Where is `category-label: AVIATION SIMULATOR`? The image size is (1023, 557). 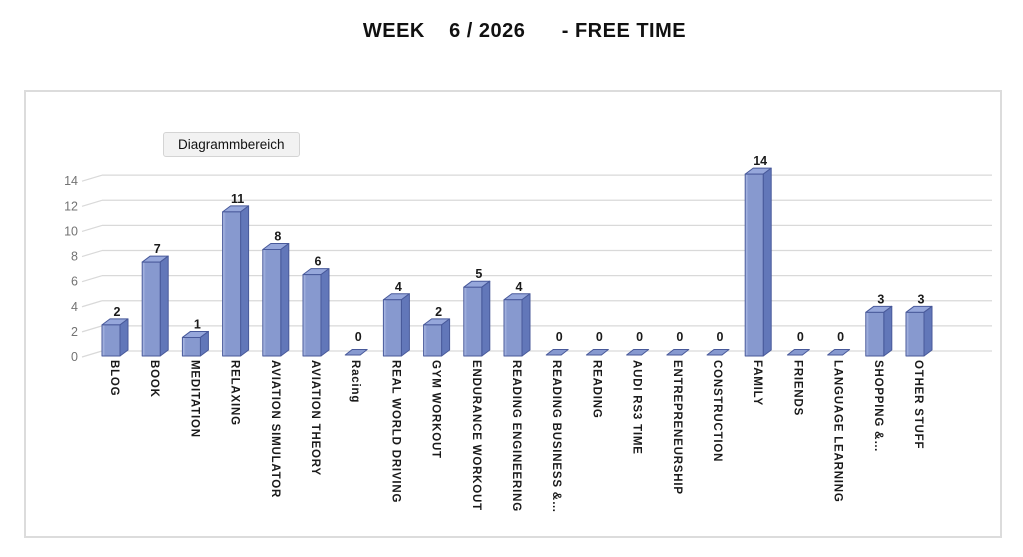 category-label: AVIATION SIMULATOR is located at coordinates (275, 429).